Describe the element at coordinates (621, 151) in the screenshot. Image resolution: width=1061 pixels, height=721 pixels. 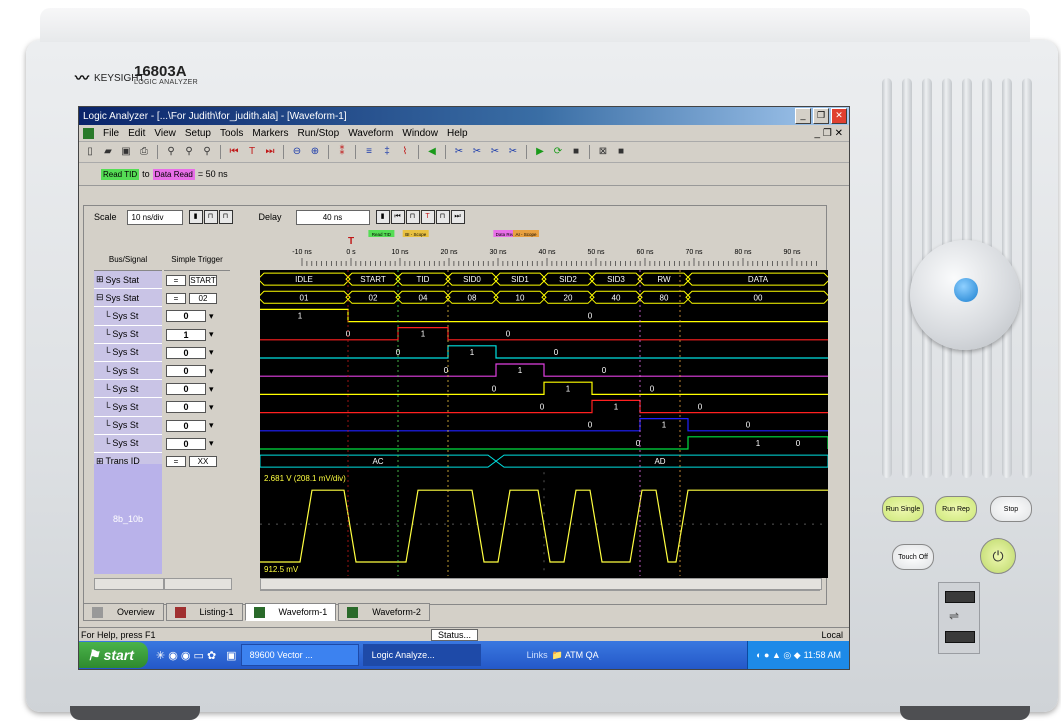
I see `clear-icon: ■` at that location.